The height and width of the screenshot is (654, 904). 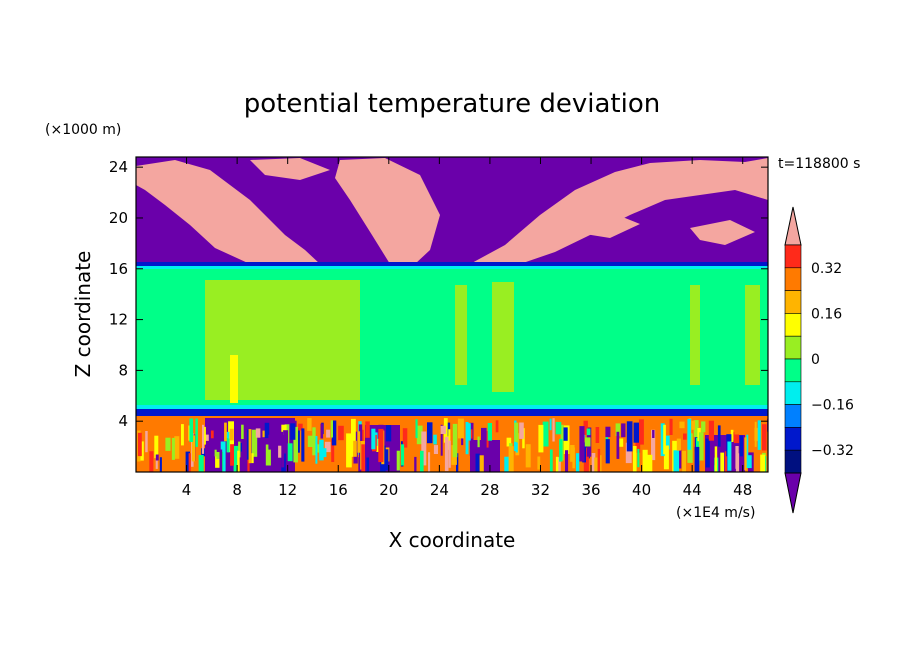 I want to click on chart-title: potential temperature deviation, so click(x=452, y=104).